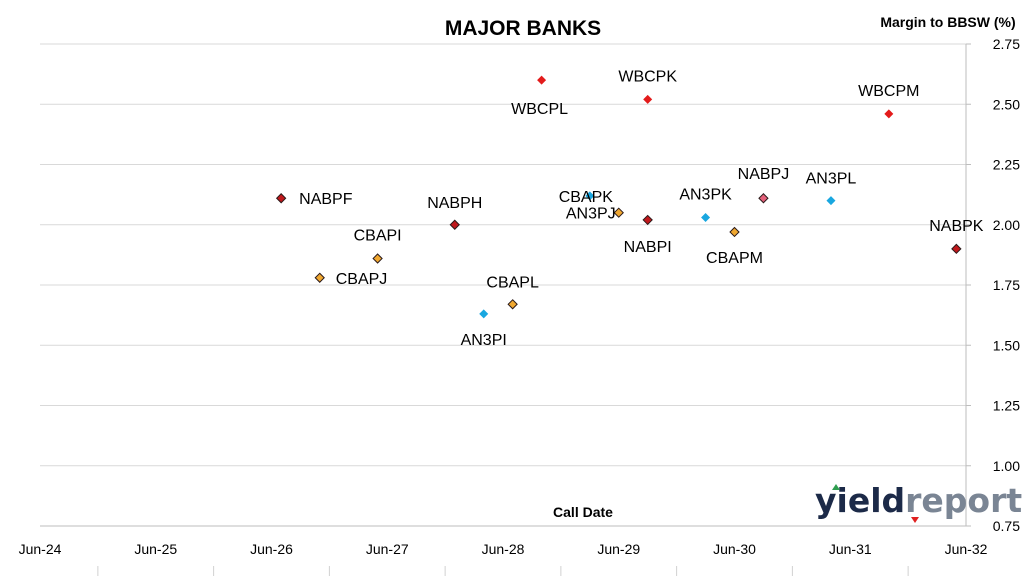 This screenshot has width=1028, height=576. What do you see at coordinates (155, 549) in the screenshot?
I see `x-tick-label: Jun-25` at bounding box center [155, 549].